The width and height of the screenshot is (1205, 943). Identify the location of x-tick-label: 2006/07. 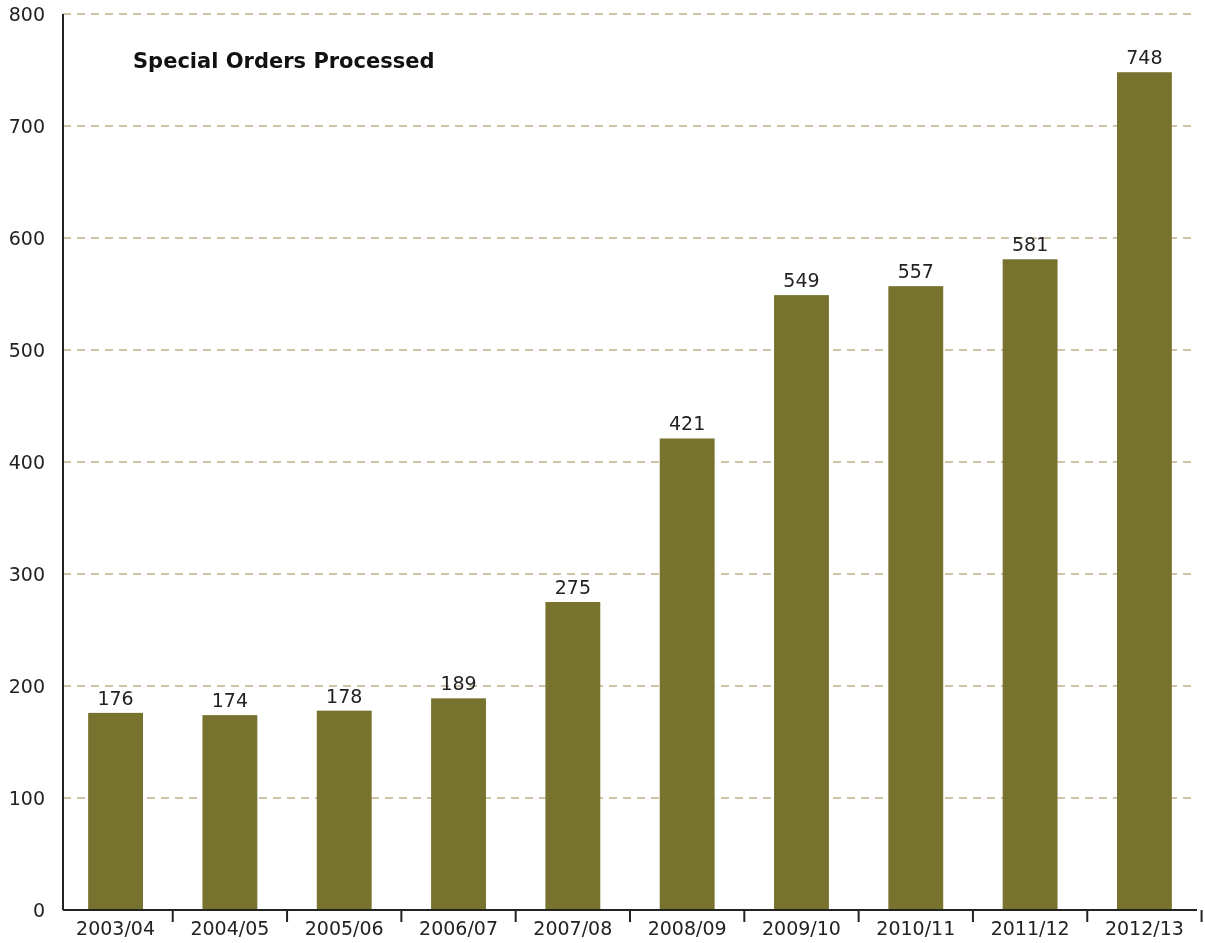
(458, 928).